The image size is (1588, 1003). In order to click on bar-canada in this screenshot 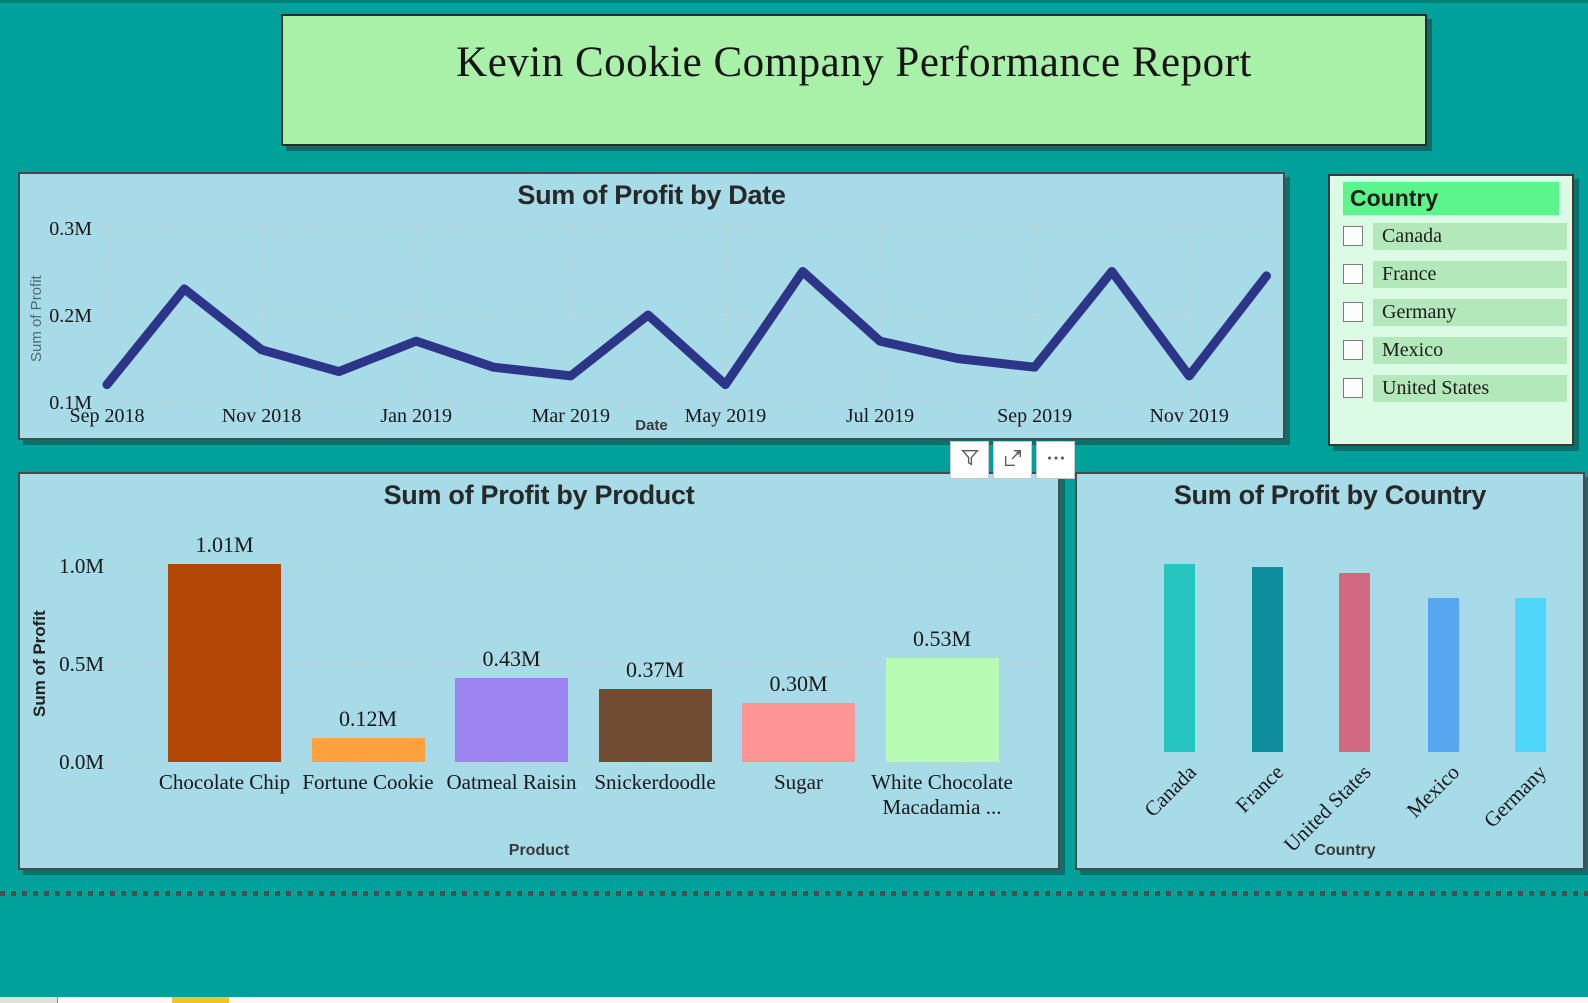, I will do `click(1179, 658)`.